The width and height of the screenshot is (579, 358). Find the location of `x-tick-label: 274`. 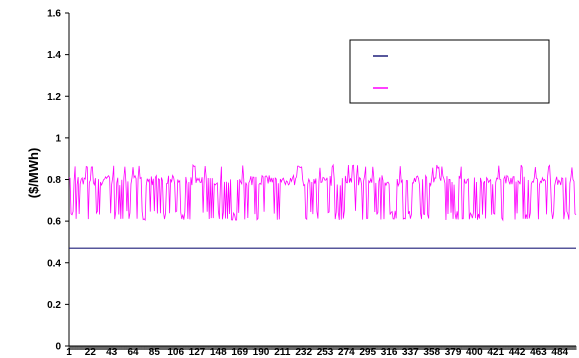

x-tick-label: 274 is located at coordinates (346, 352).